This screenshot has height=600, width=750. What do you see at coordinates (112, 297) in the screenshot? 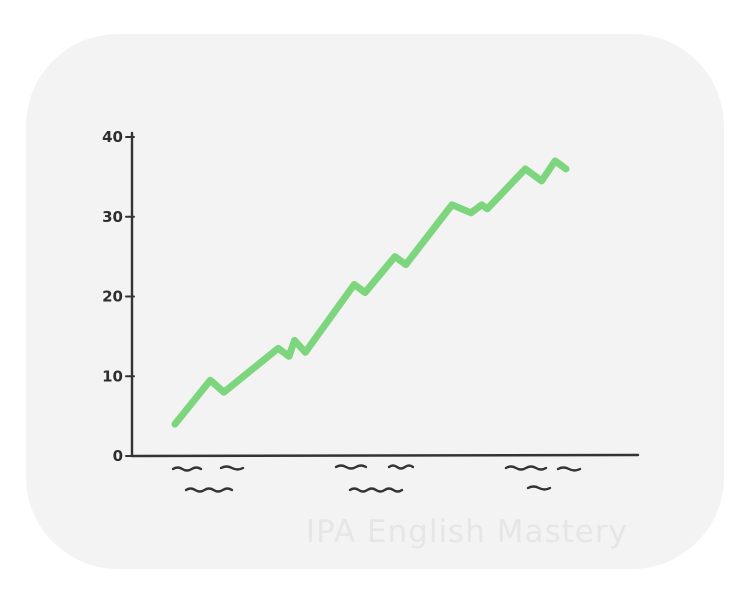
I see `y-tick-label: 20` at bounding box center [112, 297].